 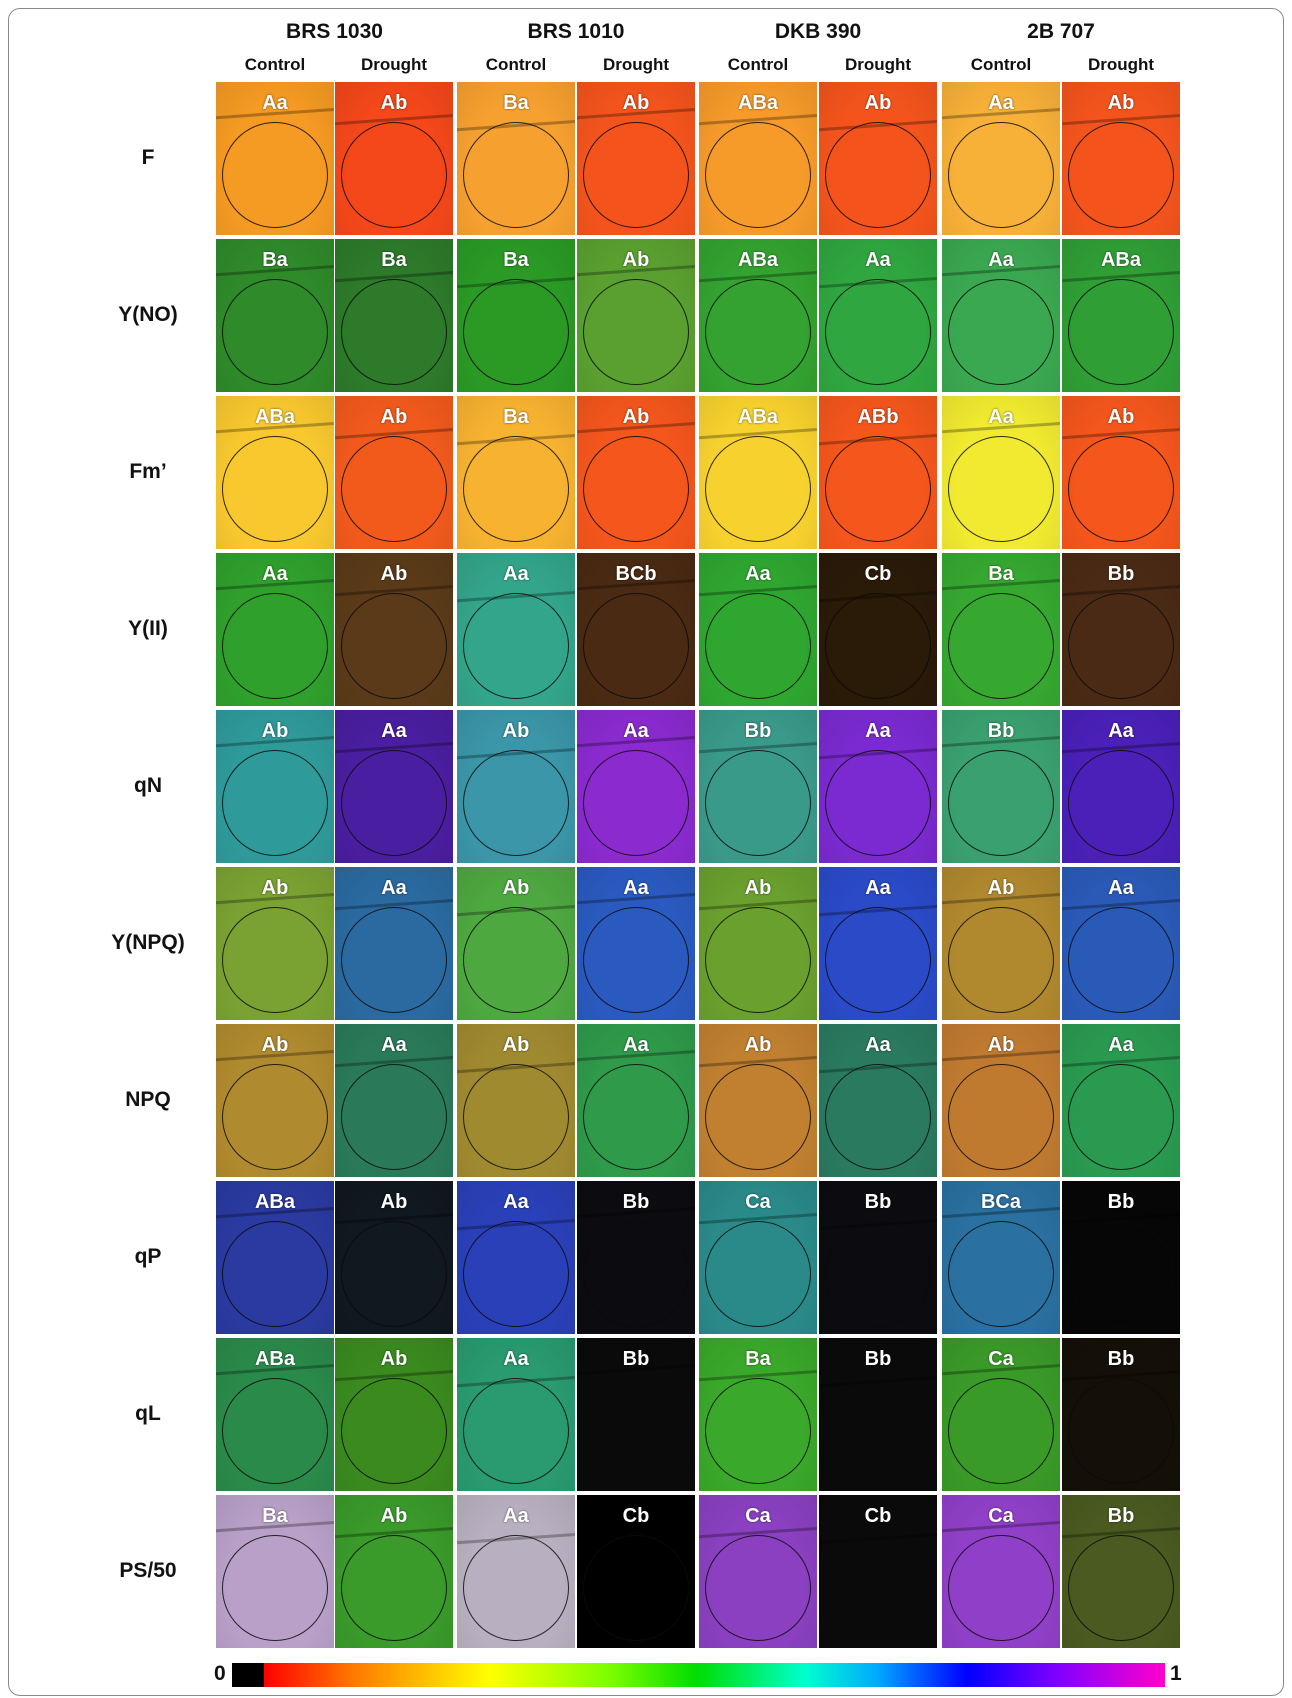 What do you see at coordinates (148, 157) in the screenshot?
I see `parameter-label: F` at bounding box center [148, 157].